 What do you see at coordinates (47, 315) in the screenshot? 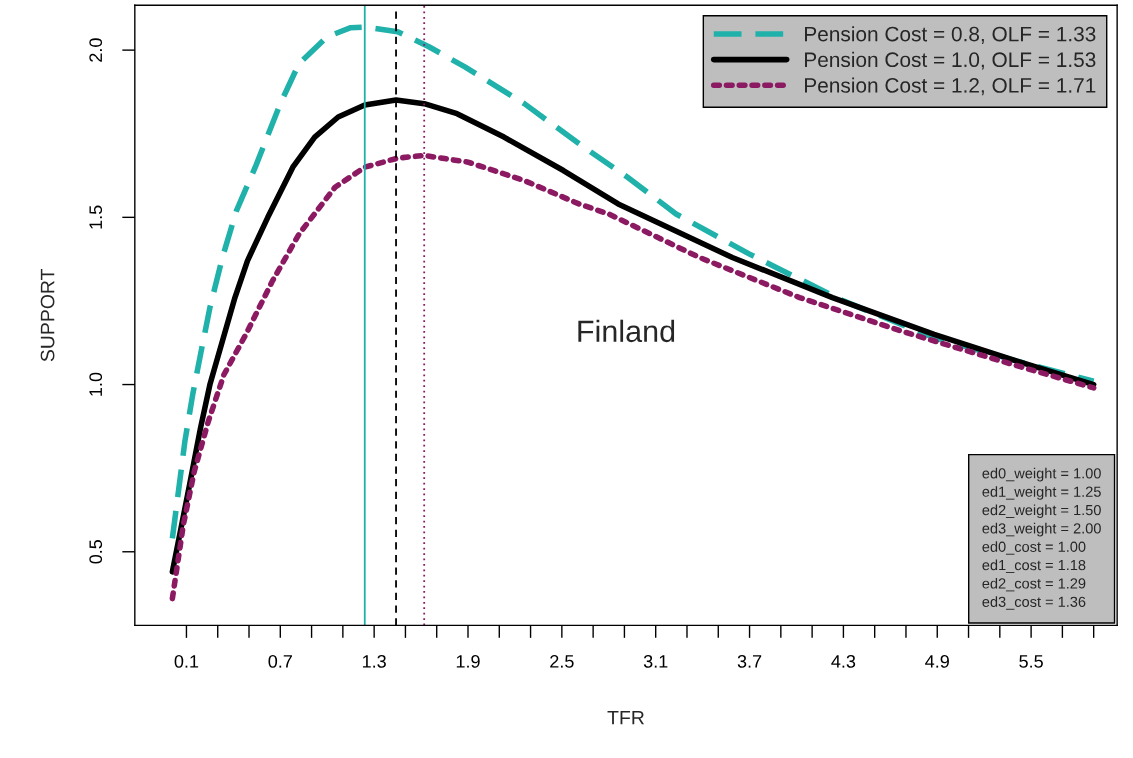
I see `y-axis-title: SUPPORT` at bounding box center [47, 315].